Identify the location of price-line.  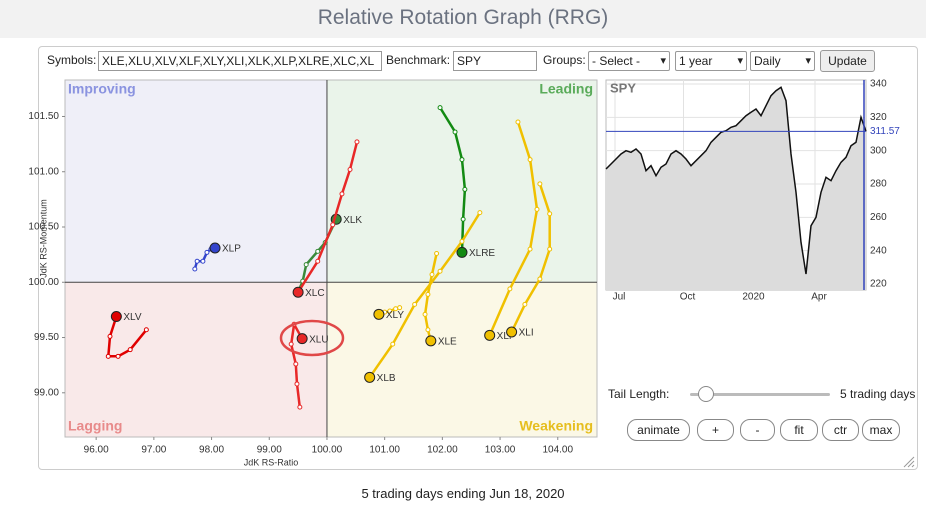
(736, 180).